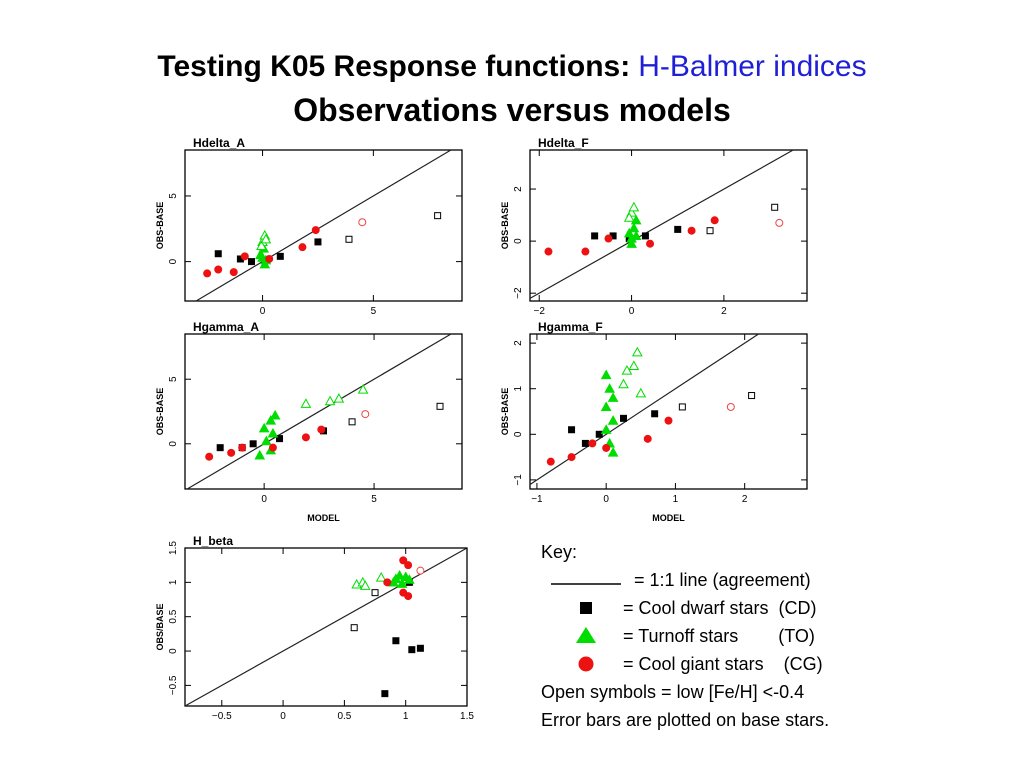  What do you see at coordinates (586, 664) in the screenshot?
I see `filled-circle-icon` at bounding box center [586, 664].